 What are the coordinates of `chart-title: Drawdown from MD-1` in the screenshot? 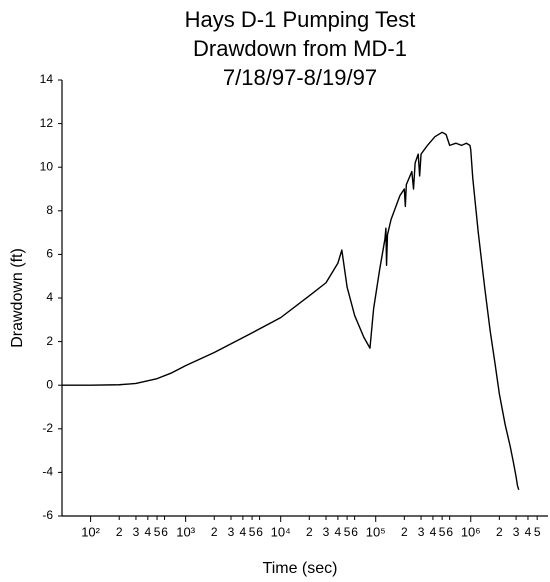 It's located at (300, 48).